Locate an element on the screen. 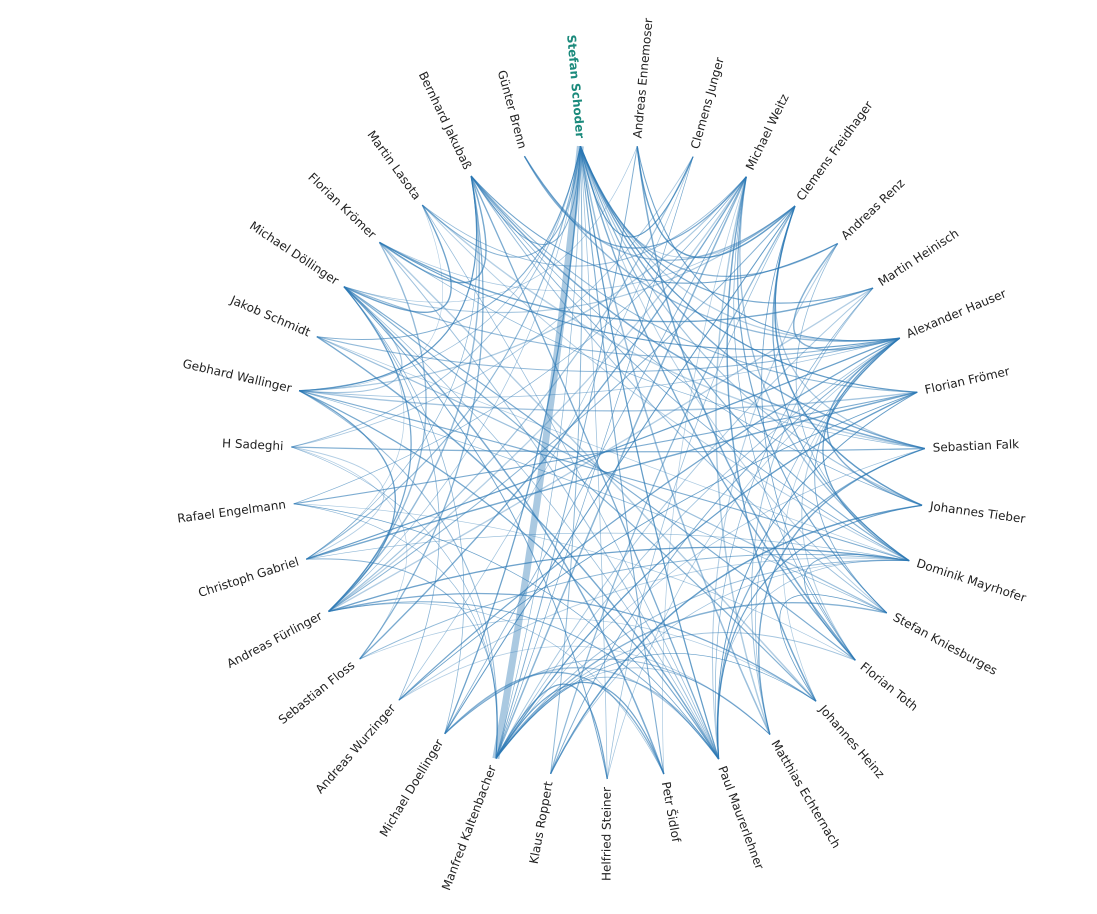 The image size is (1097, 914). node-label: Florian Krömer is located at coordinates (342, 205).